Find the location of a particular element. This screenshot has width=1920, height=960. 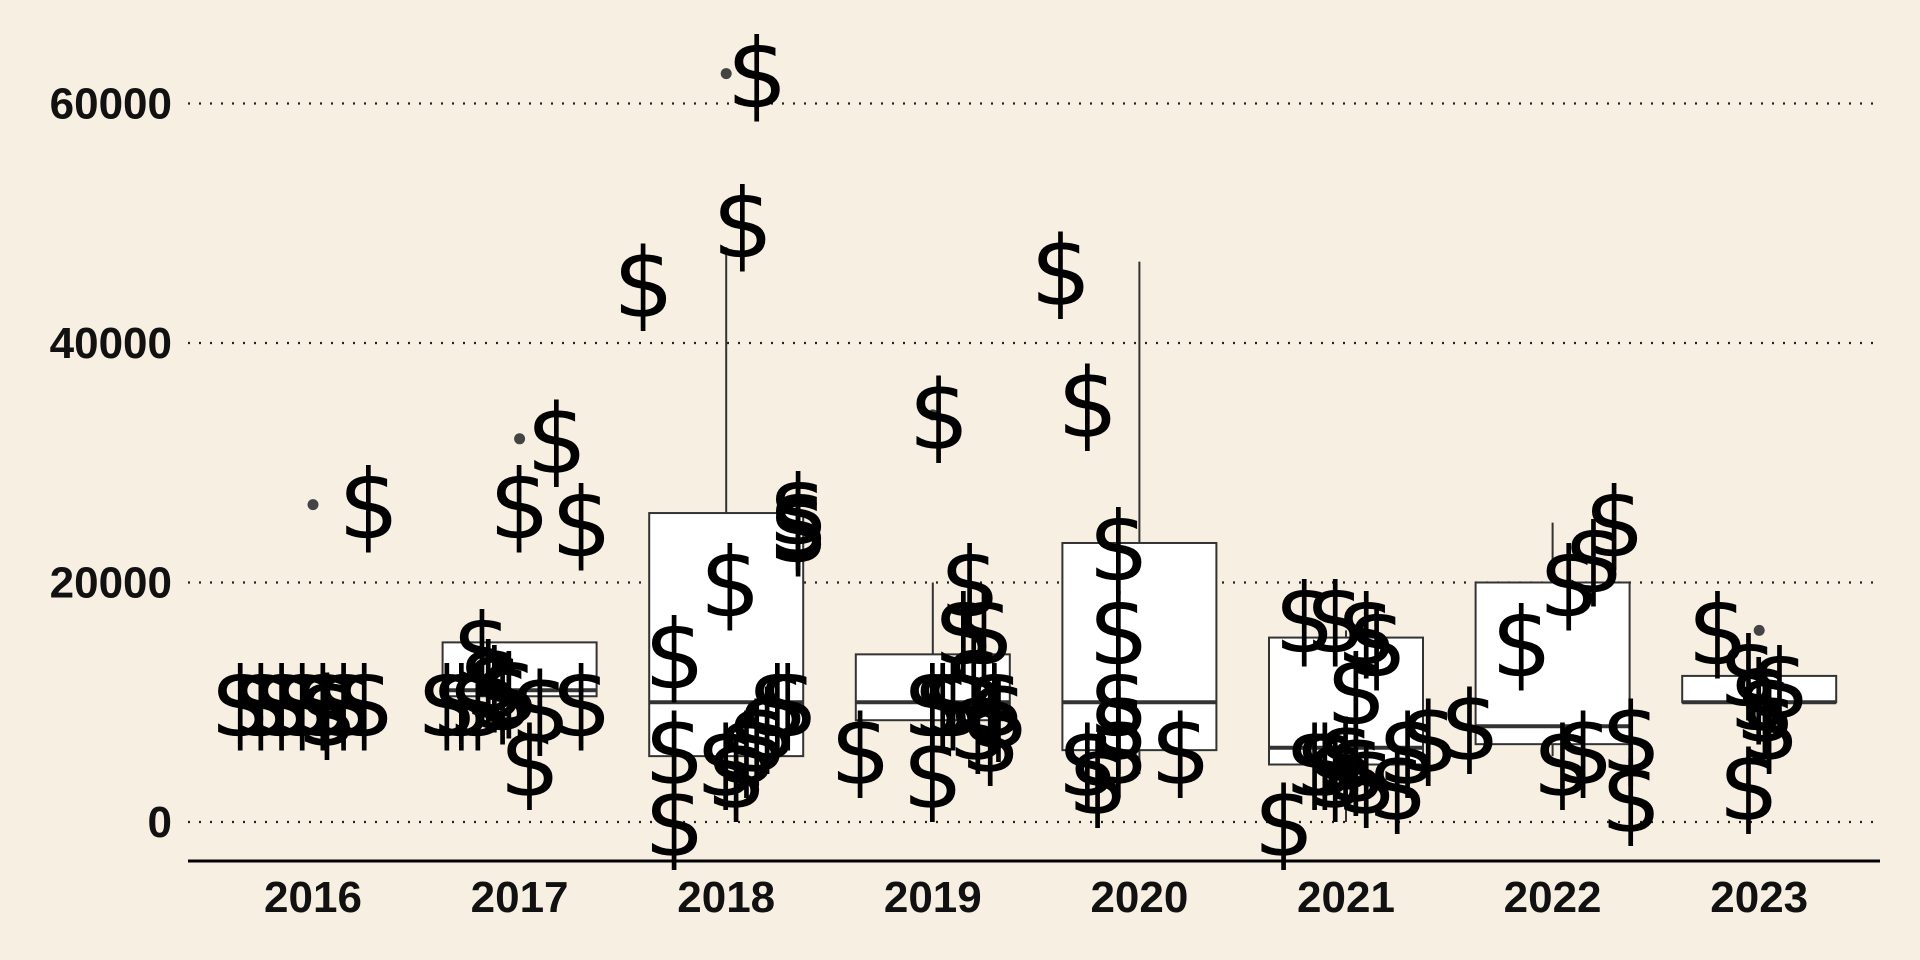

box-2022 is located at coordinates (1552, 639).